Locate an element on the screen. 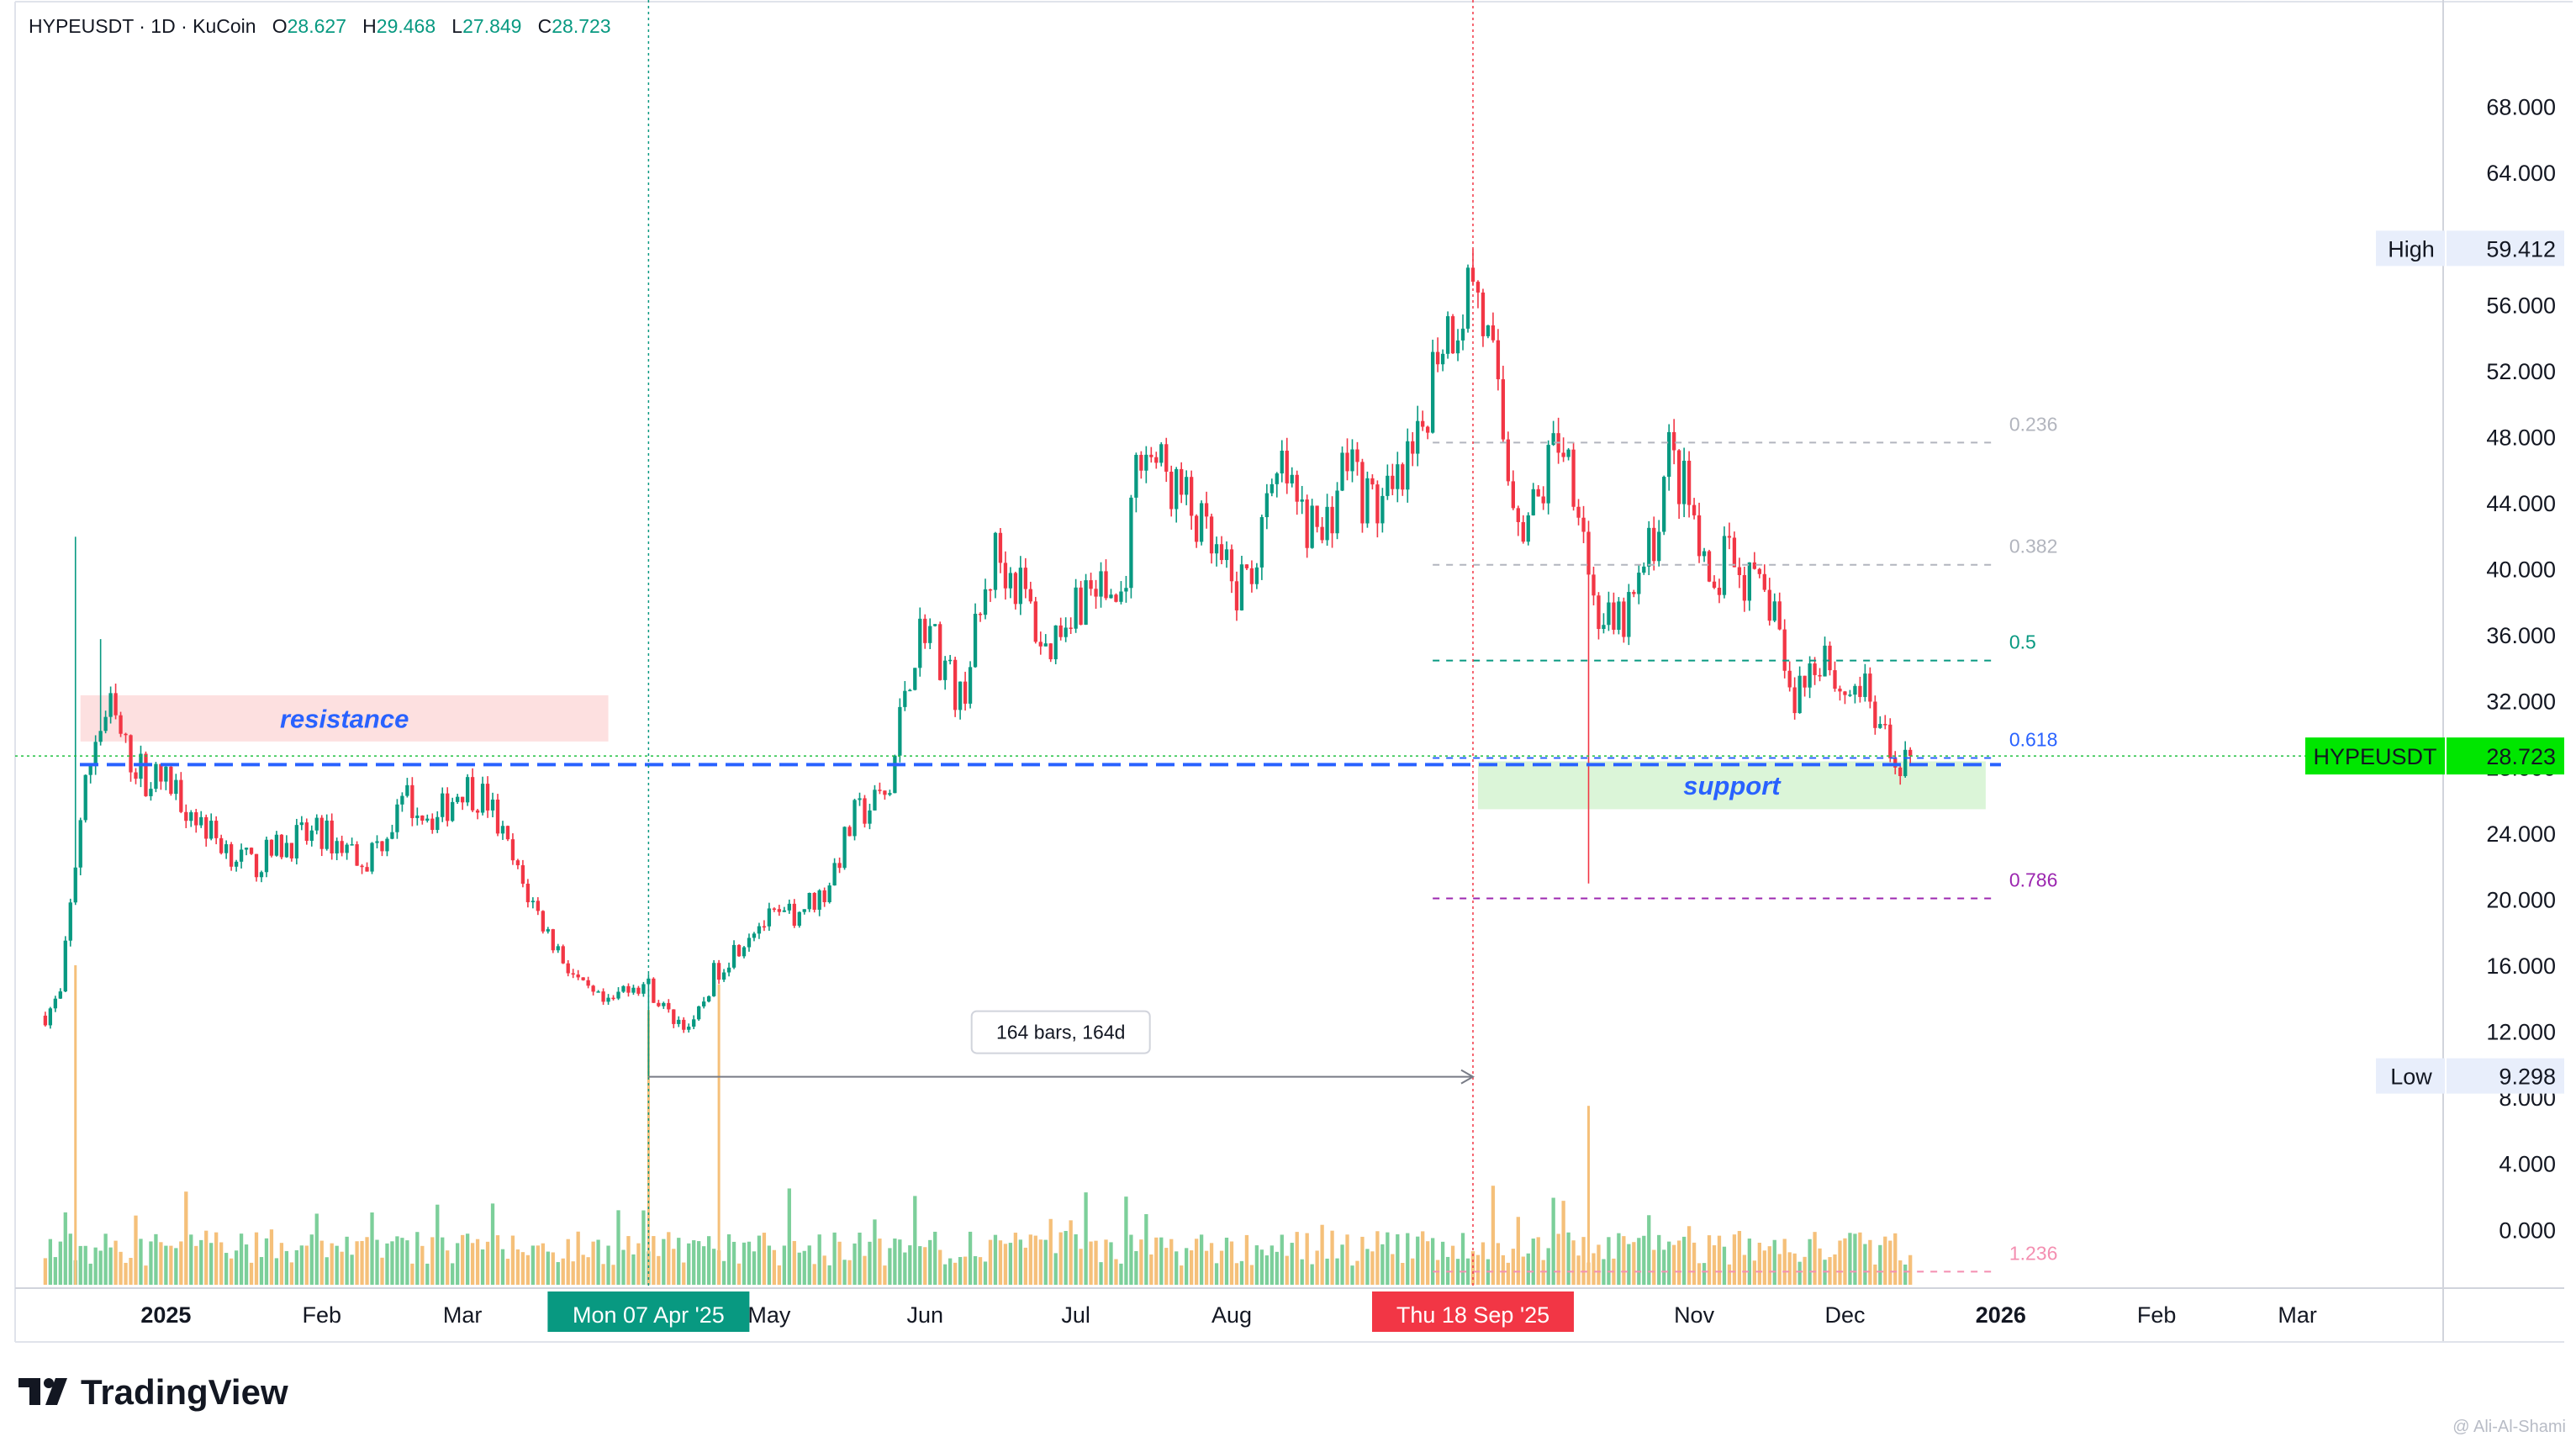  time-tick-label: May is located at coordinates (769, 1315).